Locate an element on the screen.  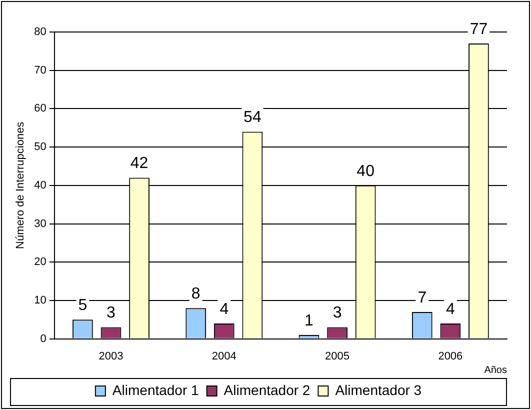
legend-label: Alimentador 2 is located at coordinates (267, 390).